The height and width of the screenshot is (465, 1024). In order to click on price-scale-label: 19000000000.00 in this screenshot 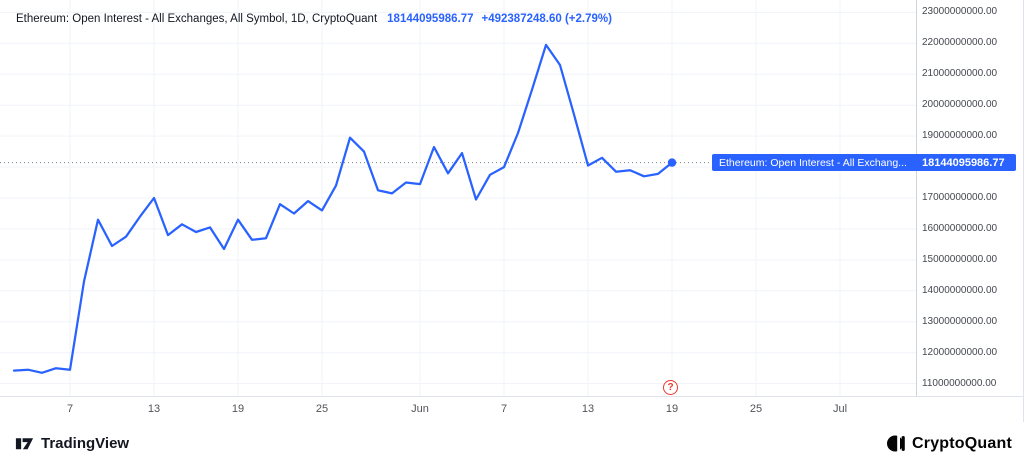, I will do `click(960, 136)`.